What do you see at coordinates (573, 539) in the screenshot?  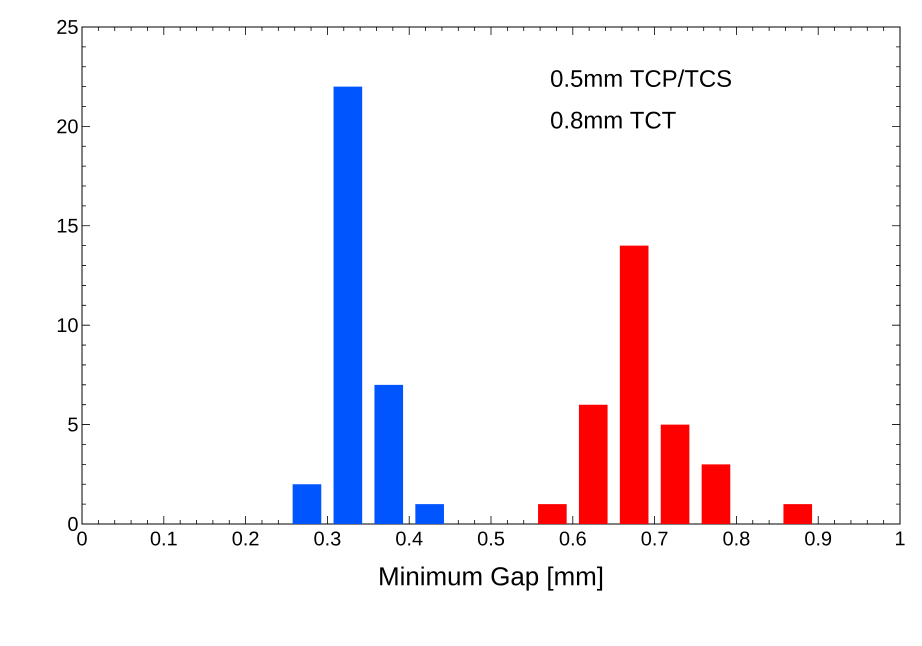 I see `x-tick-label: 0.6` at bounding box center [573, 539].